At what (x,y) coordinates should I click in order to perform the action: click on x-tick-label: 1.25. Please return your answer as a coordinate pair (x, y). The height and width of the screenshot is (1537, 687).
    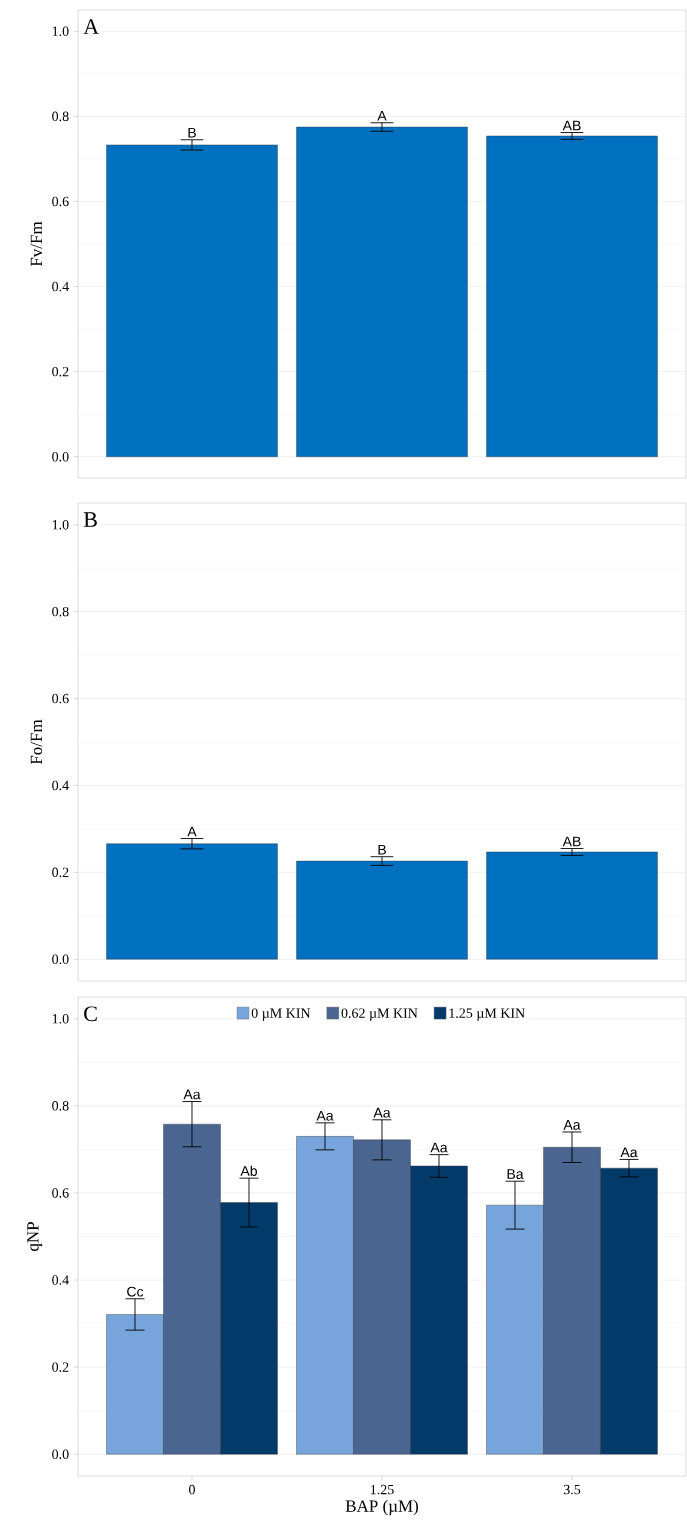
    Looking at the image, I should click on (382, 1489).